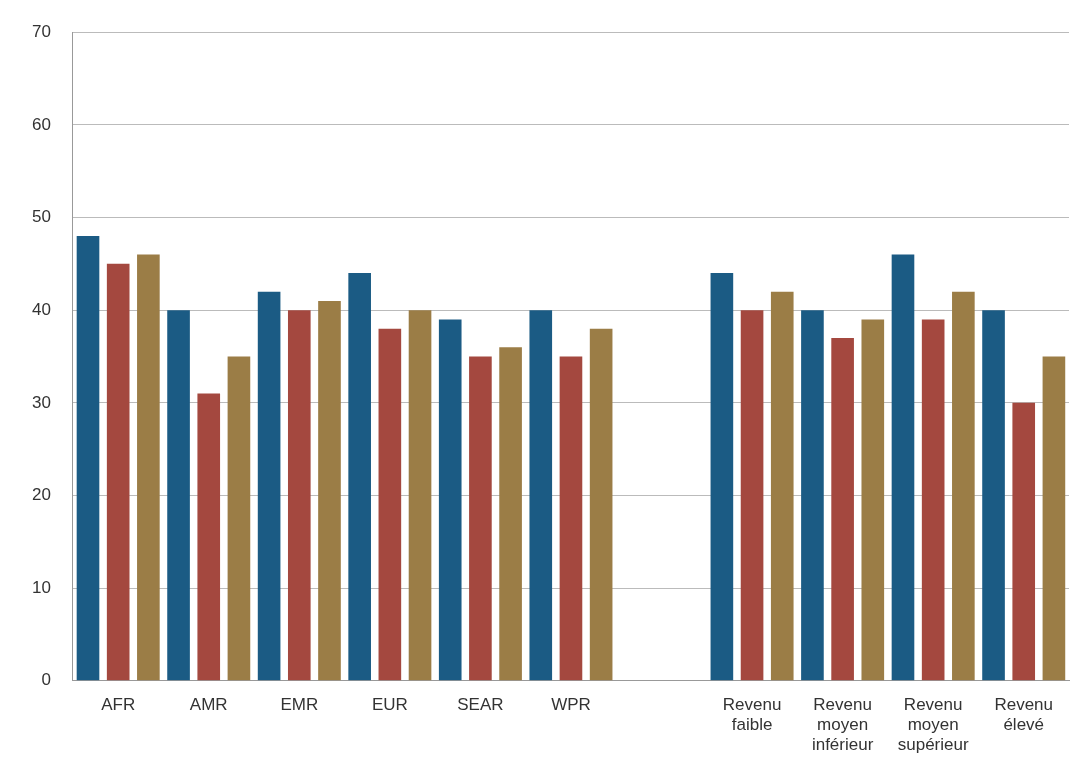  I want to click on x-tick-label: Revenu élevé, so click(1024, 714).